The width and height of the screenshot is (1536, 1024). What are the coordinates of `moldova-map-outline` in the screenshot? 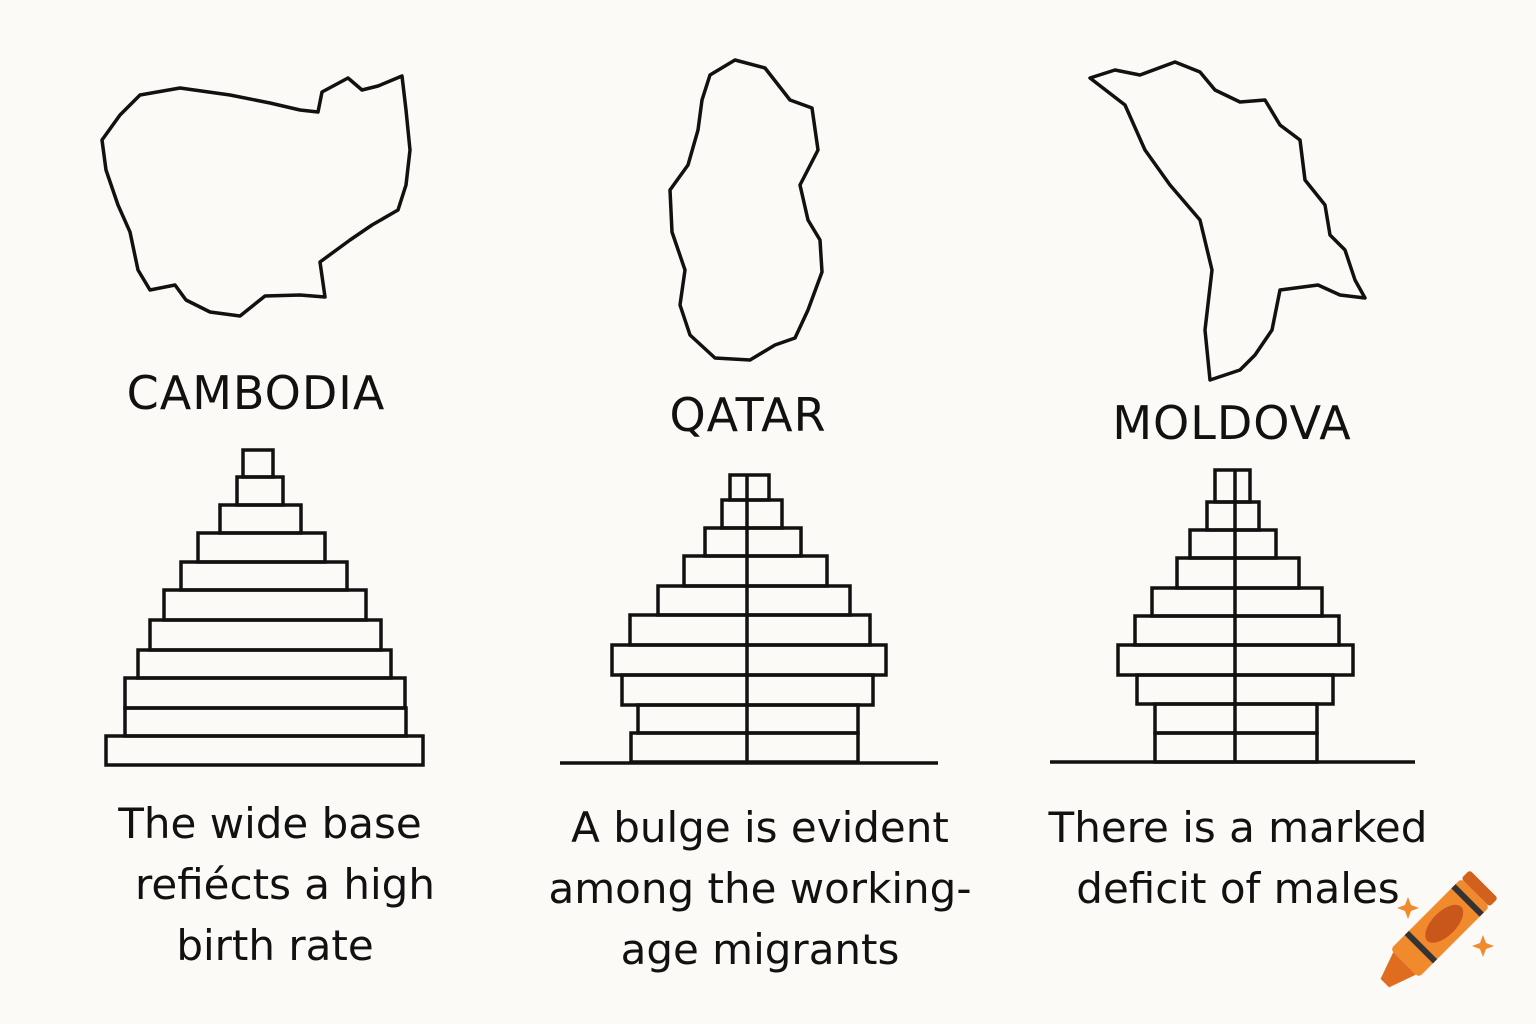 It's located at (1227, 221).